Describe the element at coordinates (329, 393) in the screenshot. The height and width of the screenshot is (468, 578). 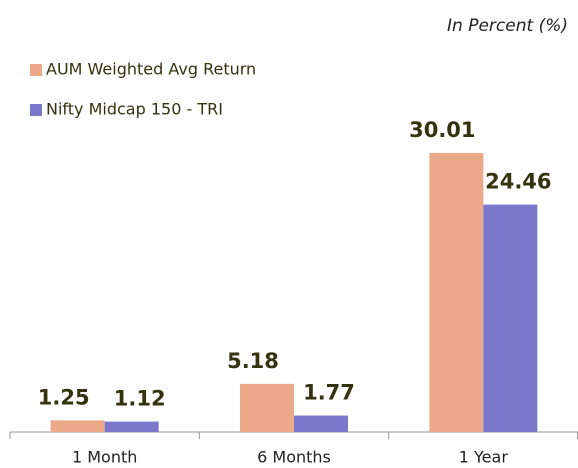
I see `data-label: 1.77` at that location.